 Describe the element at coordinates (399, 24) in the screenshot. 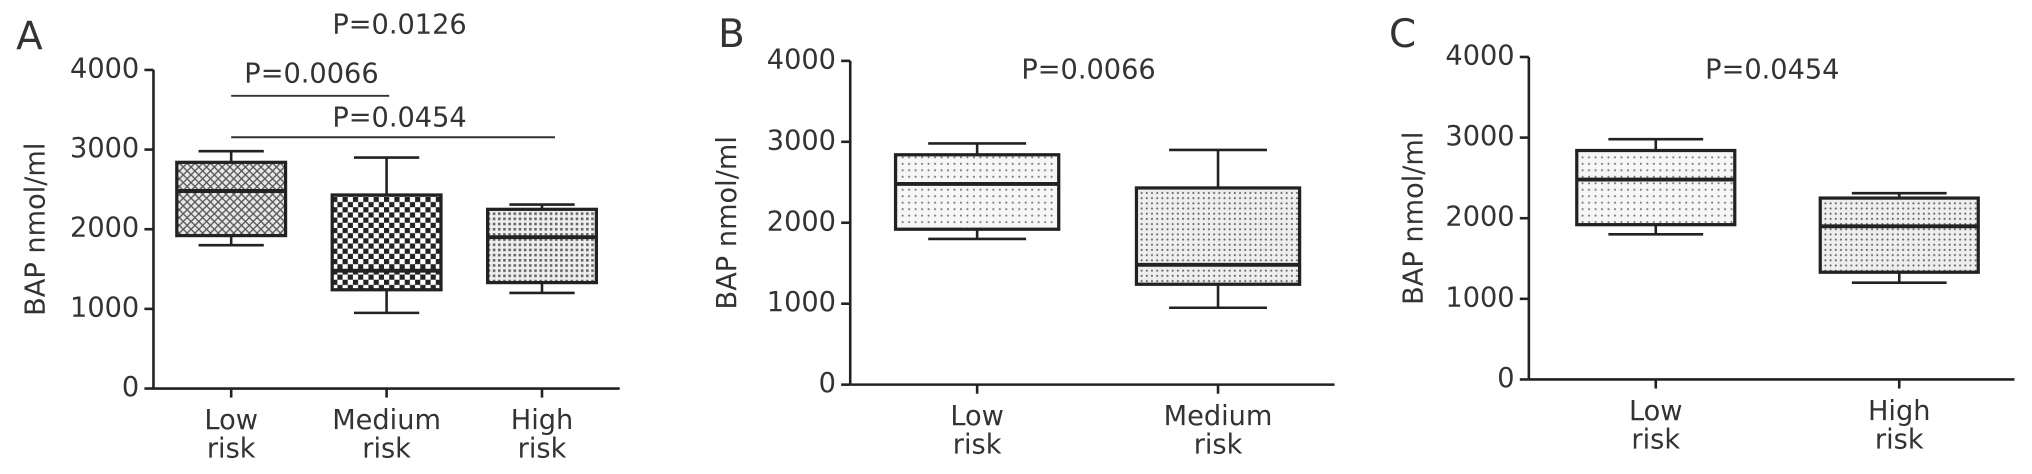

I see `p-value: P=0.0126` at that location.